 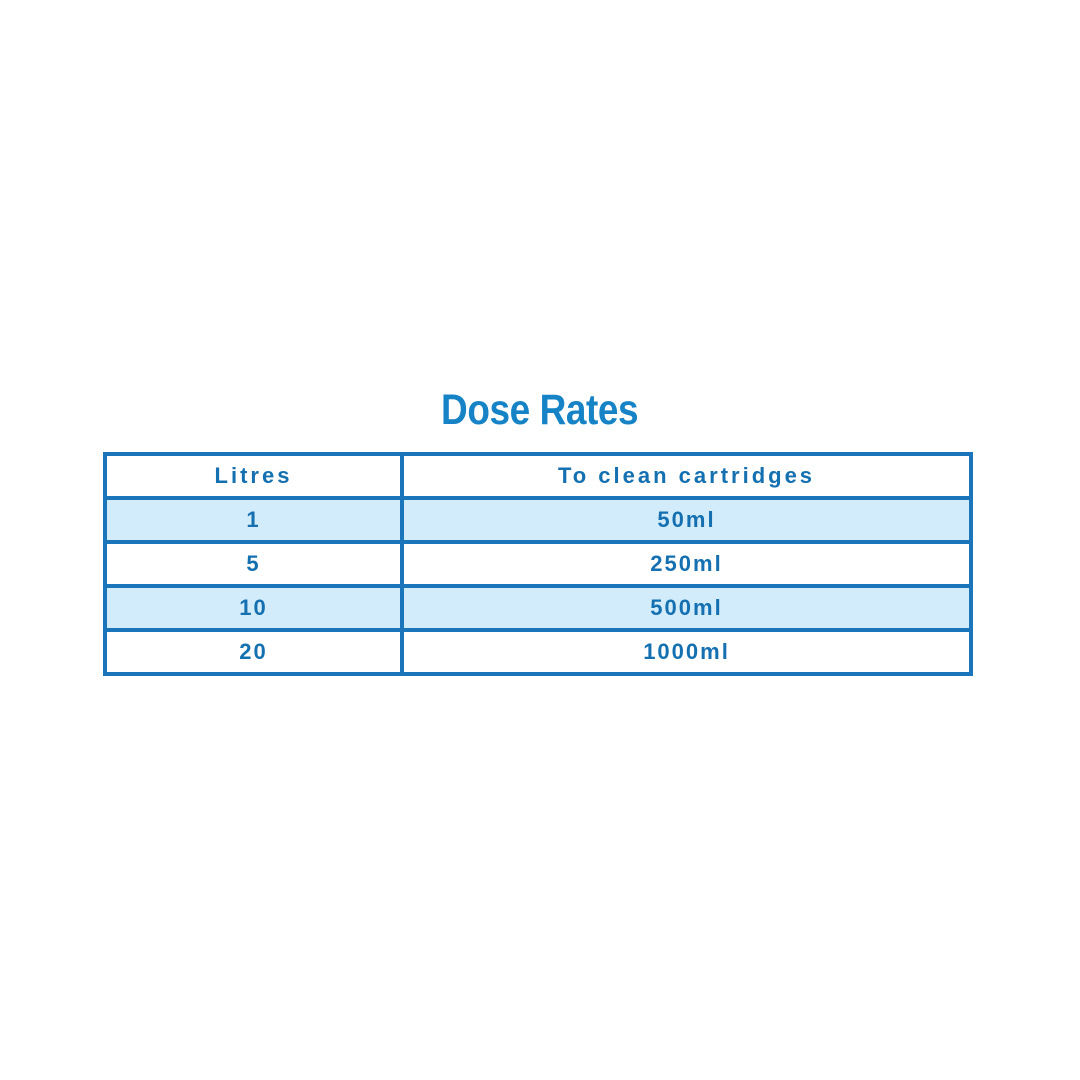 What do you see at coordinates (253, 476) in the screenshot?
I see `header-cell-litres: Litres` at bounding box center [253, 476].